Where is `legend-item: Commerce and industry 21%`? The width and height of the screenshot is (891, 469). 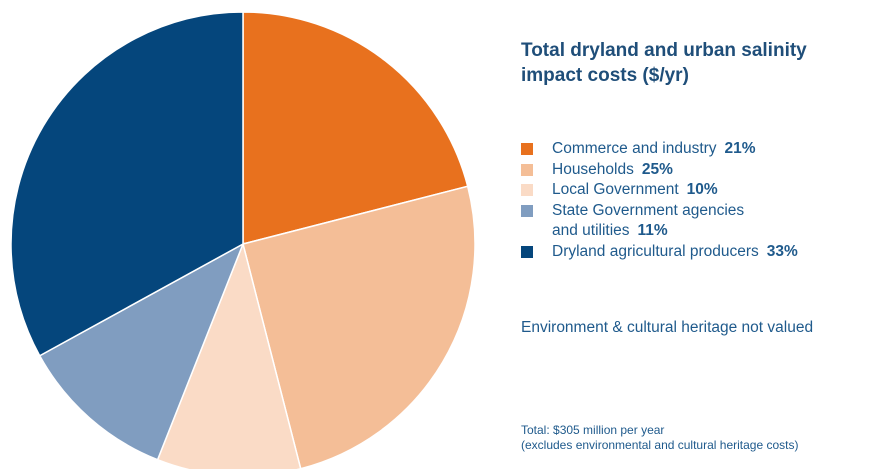 legend-item: Commerce and industry 21% is located at coordinates (701, 149).